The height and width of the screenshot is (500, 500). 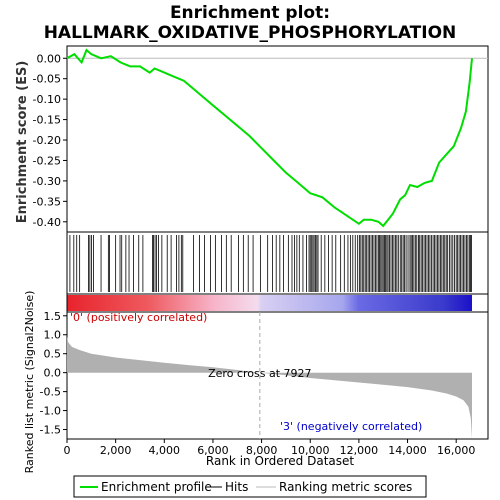 I want to click on es-y-axis-label: Enrichment score (ES), so click(x=22, y=142).